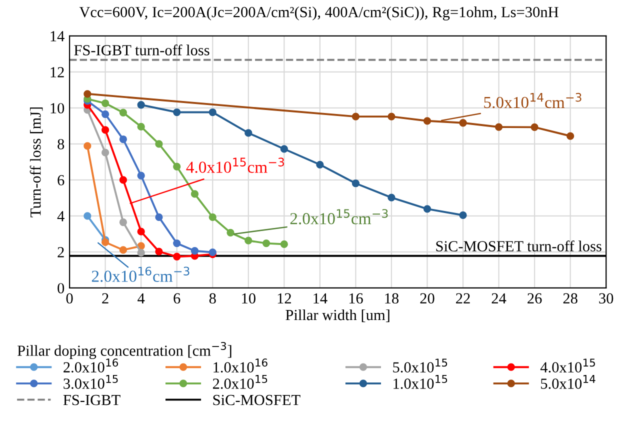  What do you see at coordinates (519, 246) in the screenshot?
I see `annotation: SiC-MOSFET turn-off loss` at bounding box center [519, 246].